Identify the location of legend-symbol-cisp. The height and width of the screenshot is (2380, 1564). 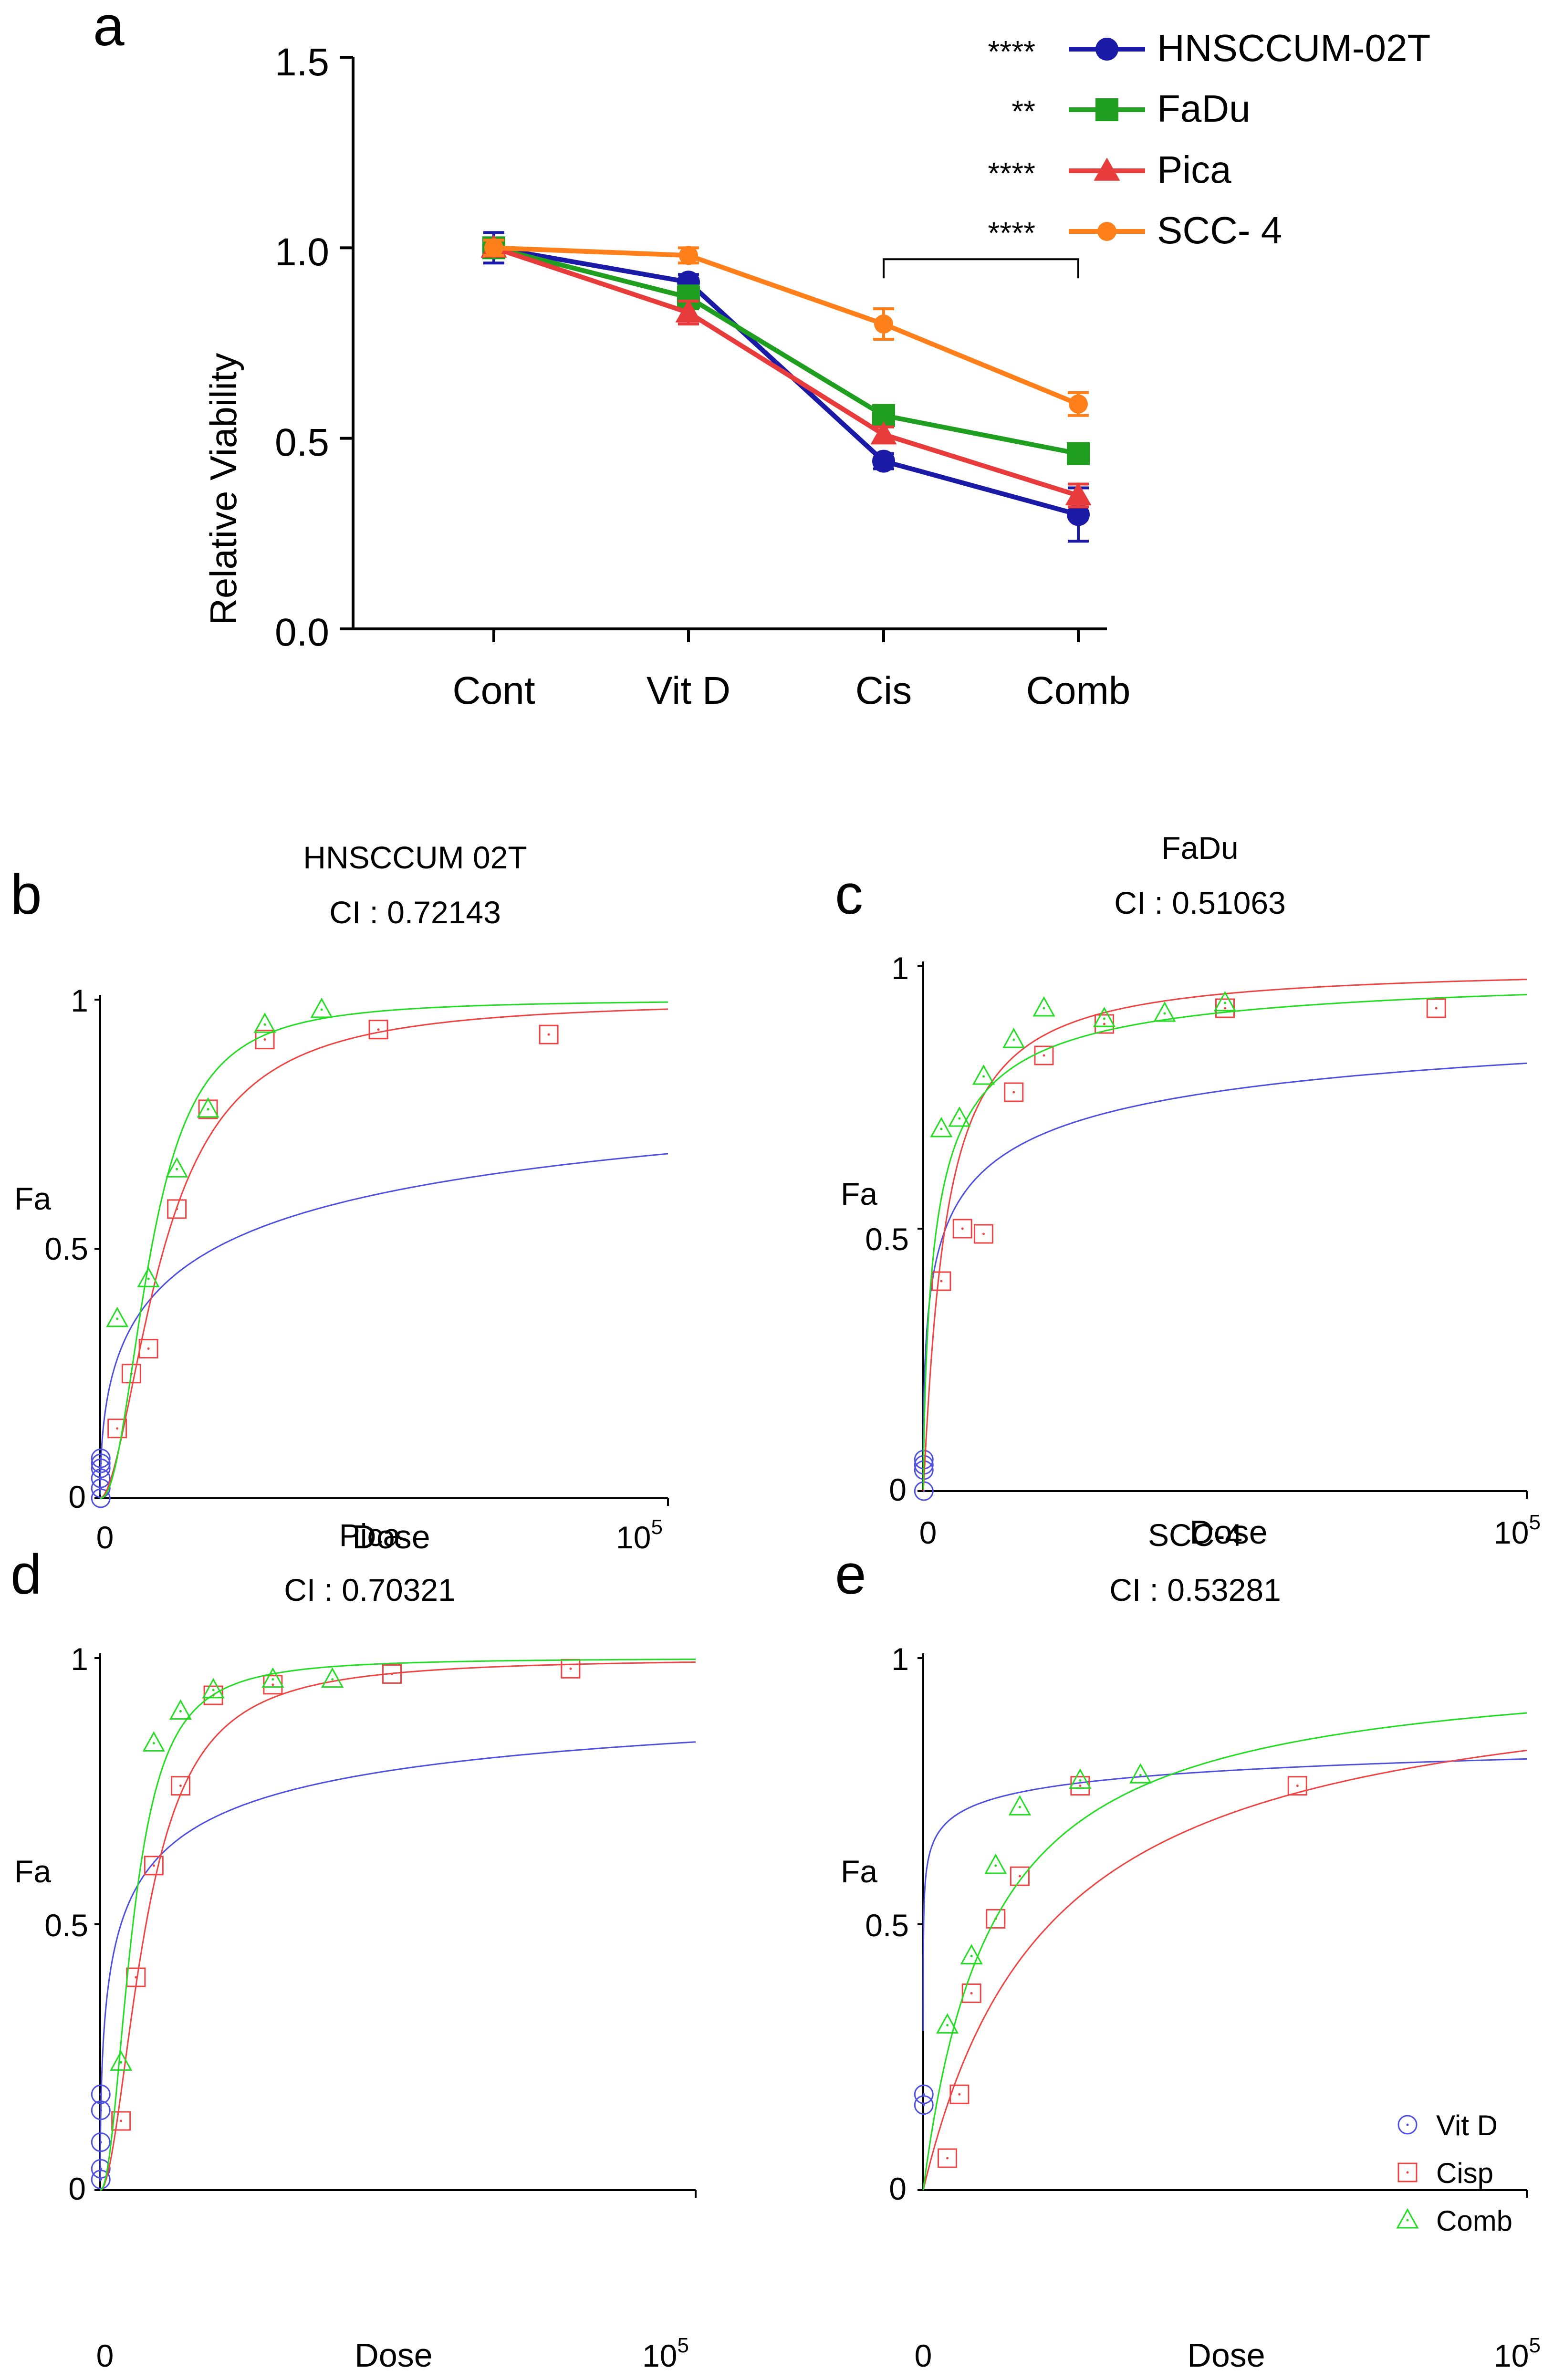
(1407, 2172).